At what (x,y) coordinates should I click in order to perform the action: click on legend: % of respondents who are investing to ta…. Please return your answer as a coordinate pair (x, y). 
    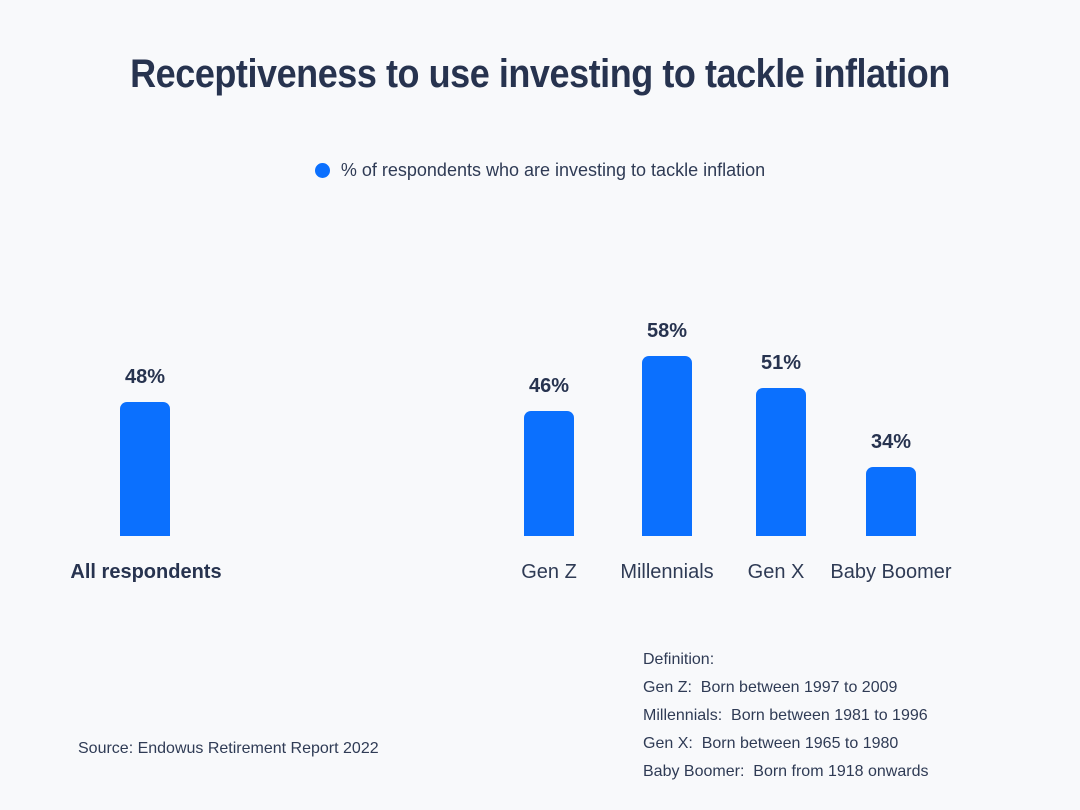
    Looking at the image, I should click on (540, 170).